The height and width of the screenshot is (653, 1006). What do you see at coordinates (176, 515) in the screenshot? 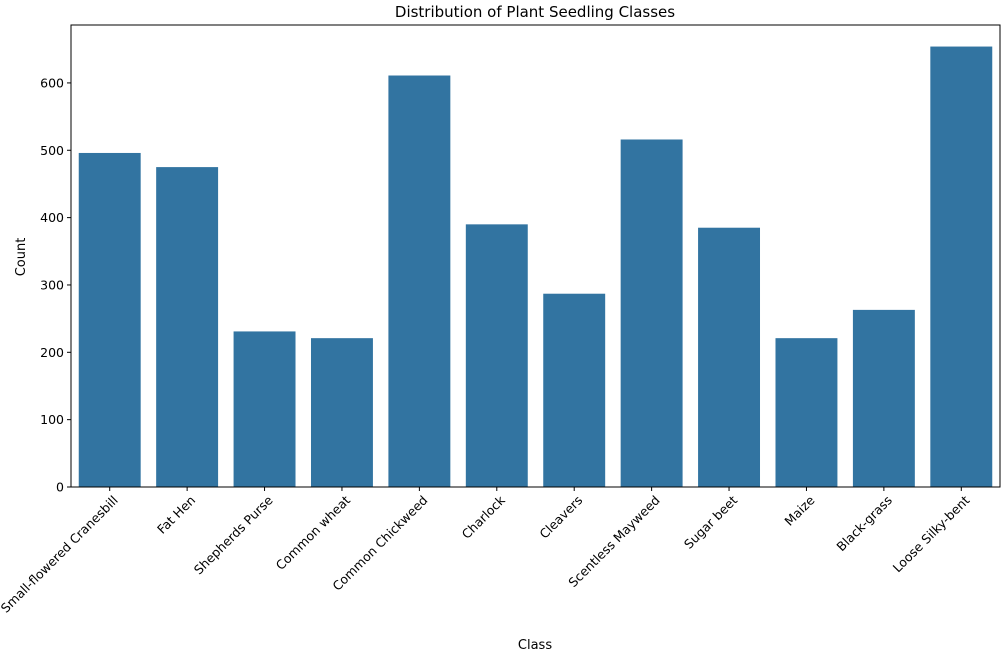
I see `x-tick-label: Fat Hen` at bounding box center [176, 515].